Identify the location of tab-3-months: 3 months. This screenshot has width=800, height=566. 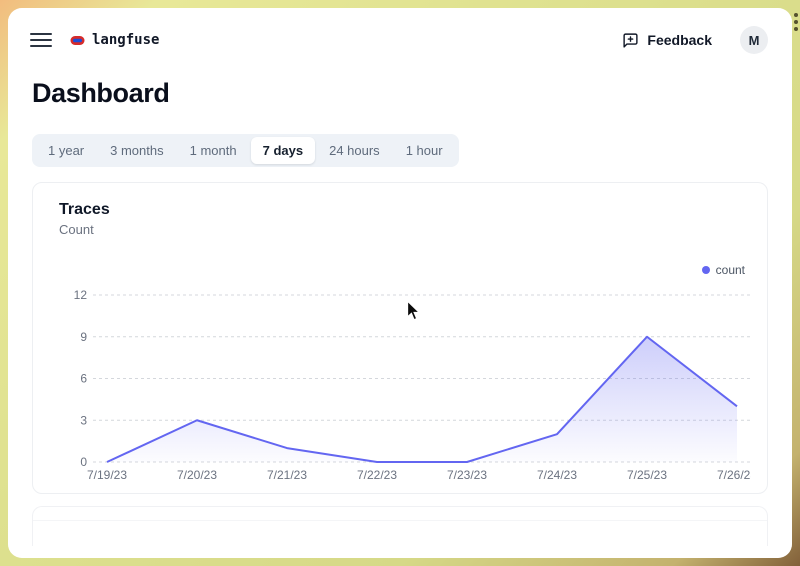
(136, 150).